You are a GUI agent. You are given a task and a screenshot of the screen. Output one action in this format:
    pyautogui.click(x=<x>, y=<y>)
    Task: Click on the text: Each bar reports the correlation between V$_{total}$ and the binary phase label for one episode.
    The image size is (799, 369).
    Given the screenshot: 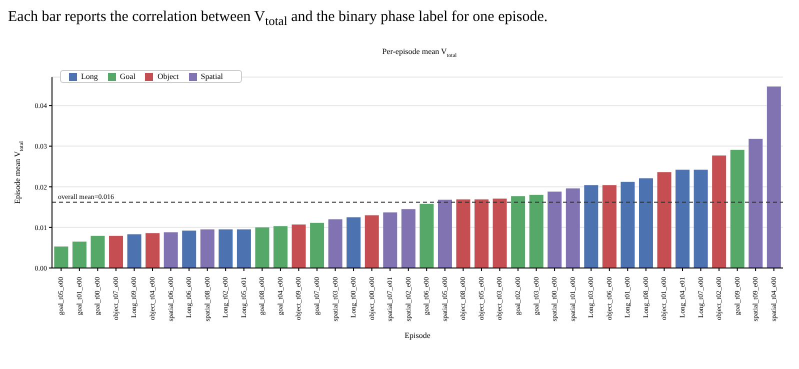 What is the action you would take?
    pyautogui.click(x=278, y=19)
    